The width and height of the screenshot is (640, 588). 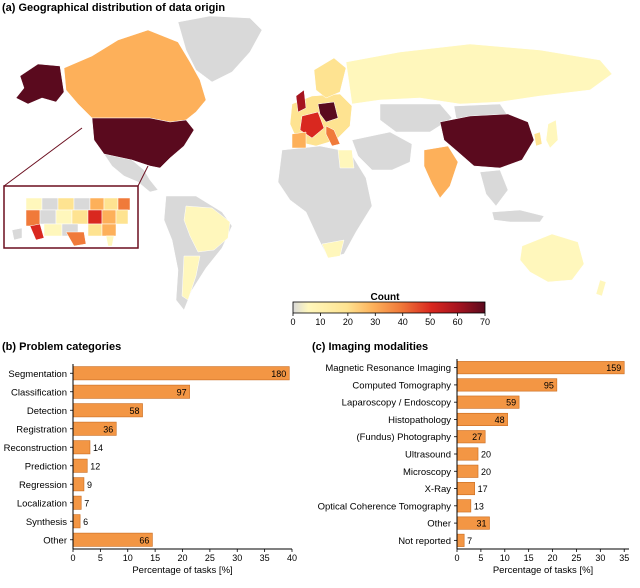 What do you see at coordinates (41, 429) in the screenshot?
I see `category-label: Registration` at bounding box center [41, 429].